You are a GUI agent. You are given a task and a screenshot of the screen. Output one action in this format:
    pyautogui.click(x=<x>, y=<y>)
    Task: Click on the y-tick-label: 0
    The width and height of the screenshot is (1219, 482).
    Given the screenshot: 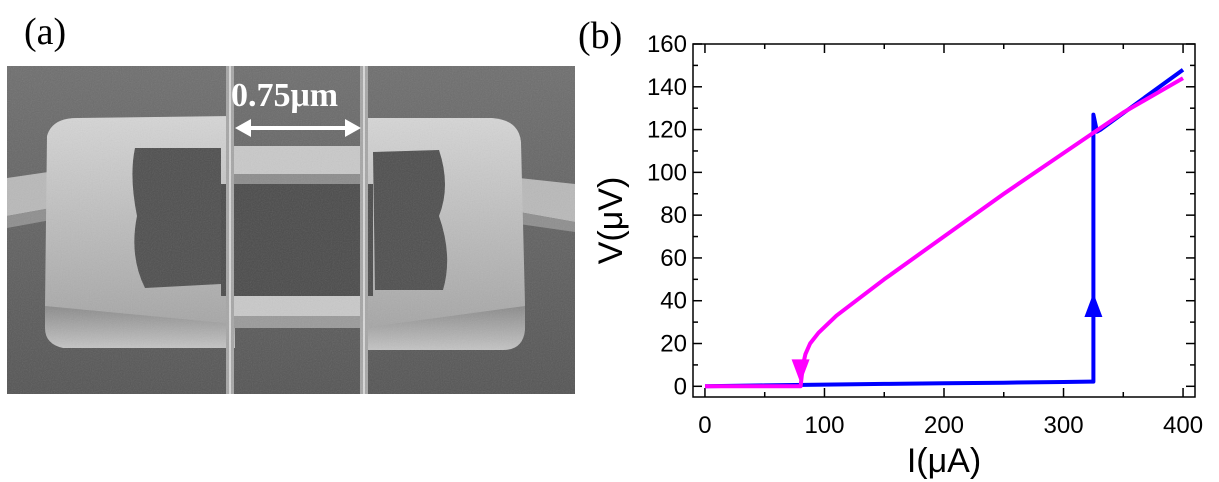 What is the action you would take?
    pyautogui.click(x=680, y=386)
    